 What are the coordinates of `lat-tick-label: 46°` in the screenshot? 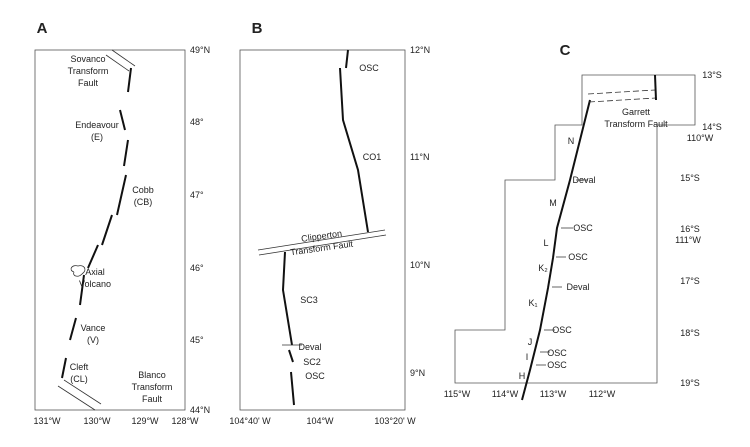 It's located at (197, 268).